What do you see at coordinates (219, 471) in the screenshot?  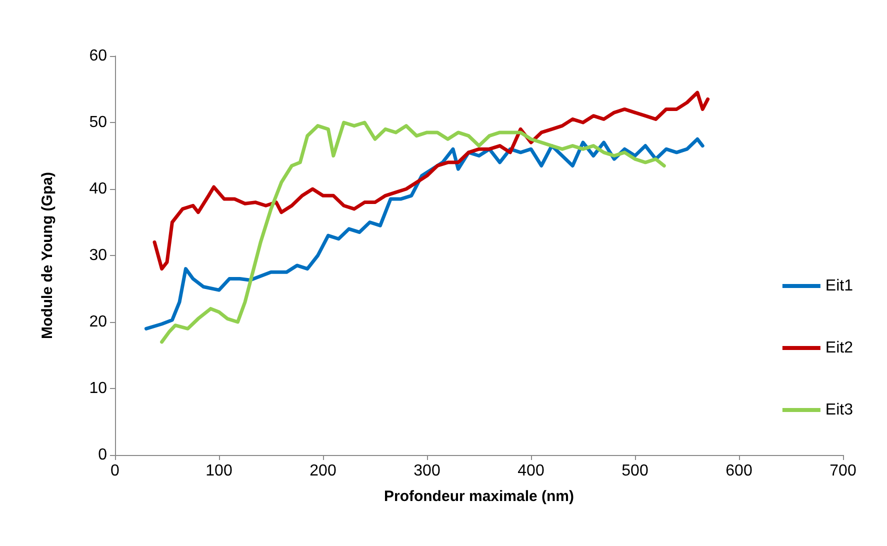 I see `x-tick-label: 100` at bounding box center [219, 471].